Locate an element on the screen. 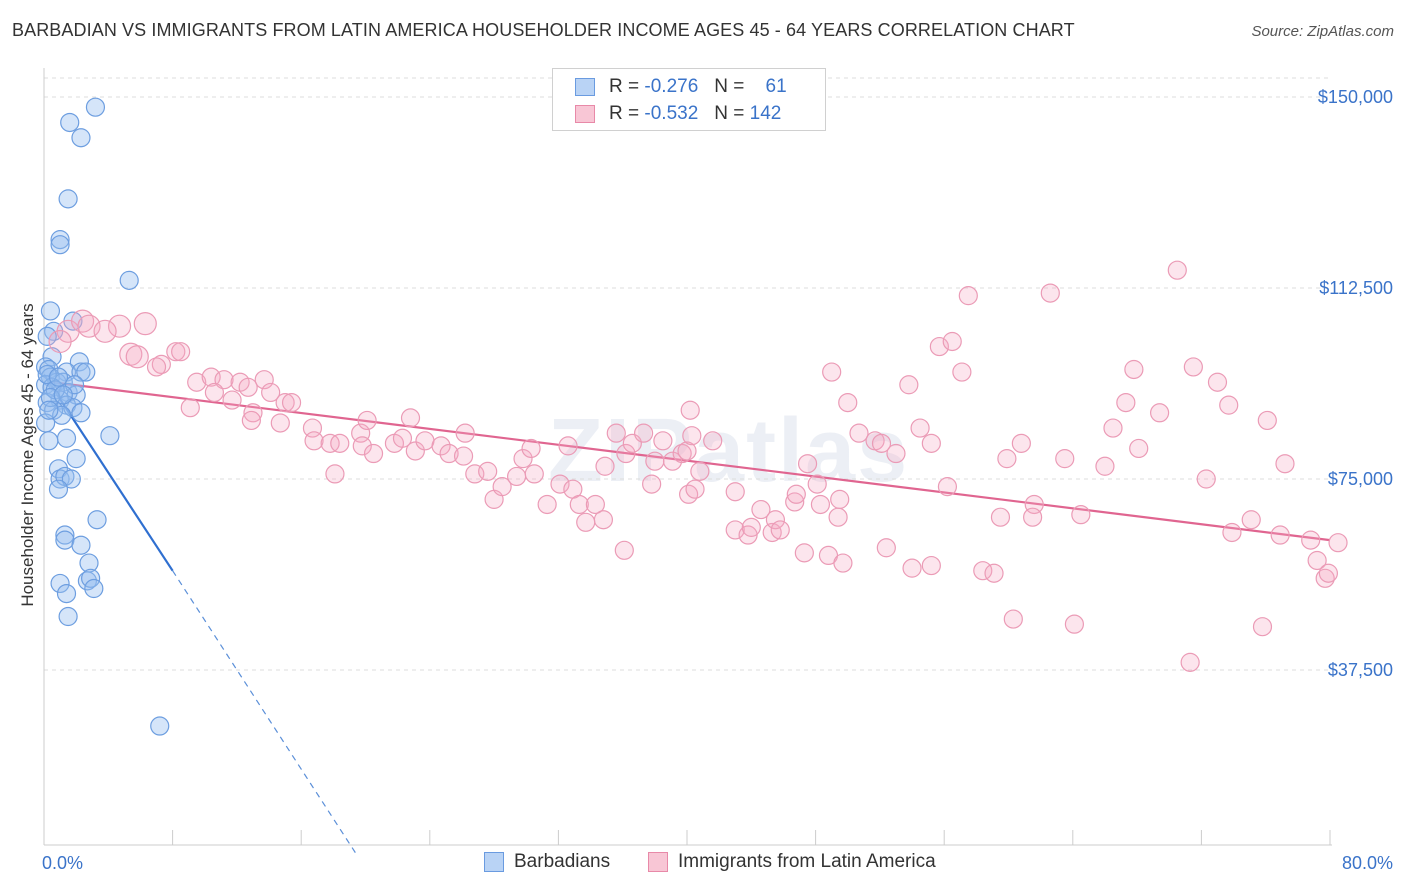  r-value: -0.276 is located at coordinates (671, 86).